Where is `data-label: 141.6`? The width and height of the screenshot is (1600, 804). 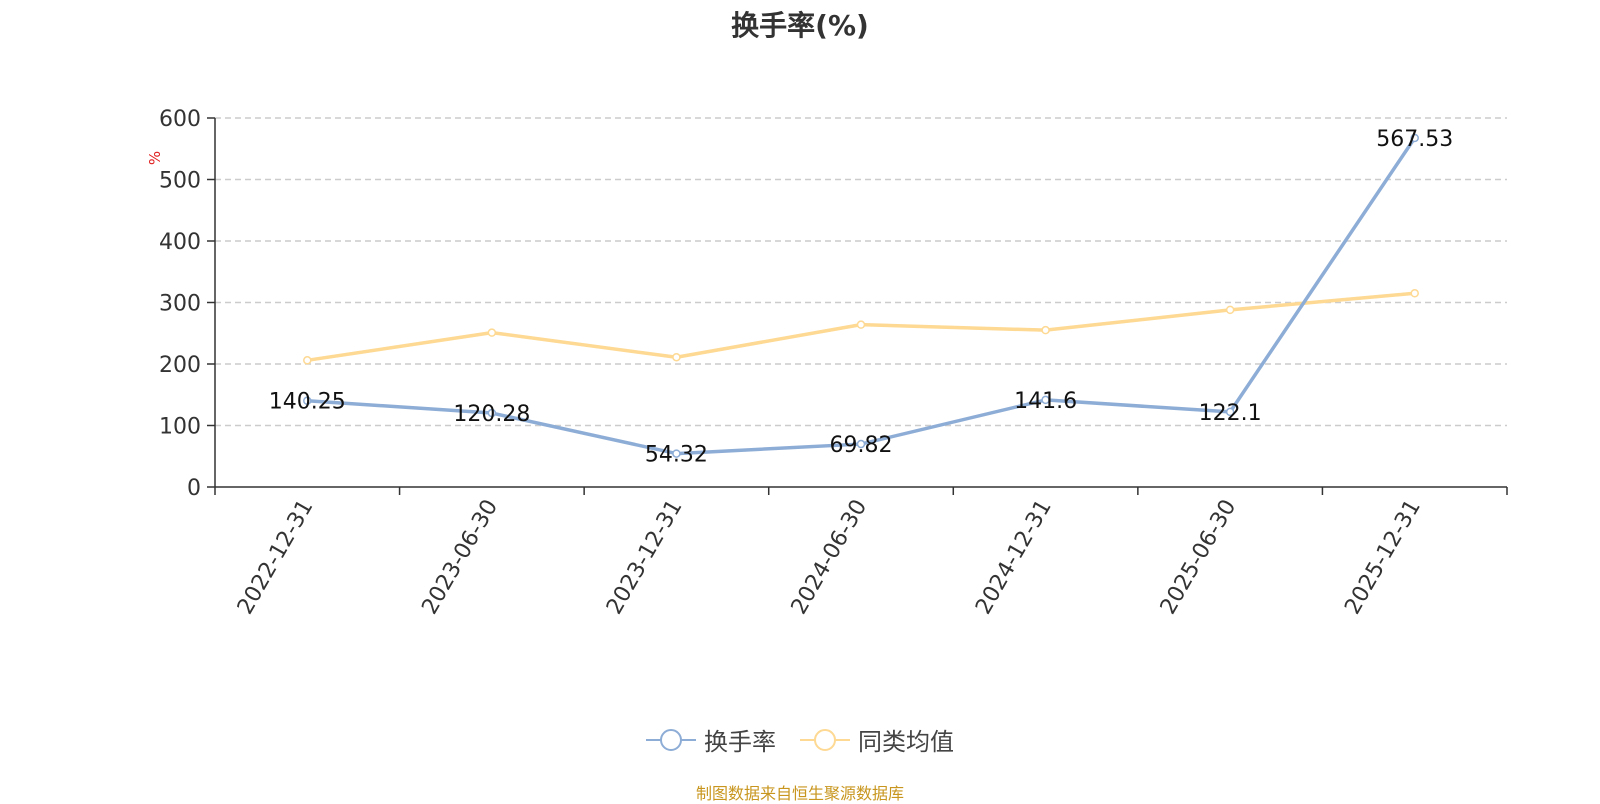
data-label: 141.6 is located at coordinates (1045, 401).